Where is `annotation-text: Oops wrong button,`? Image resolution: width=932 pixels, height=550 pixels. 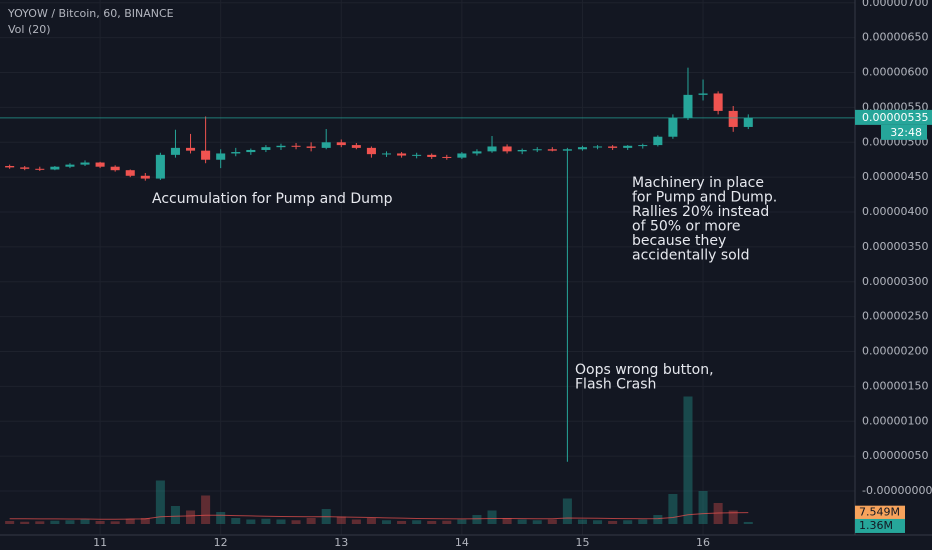 annotation-text: Oops wrong button, is located at coordinates (644, 370).